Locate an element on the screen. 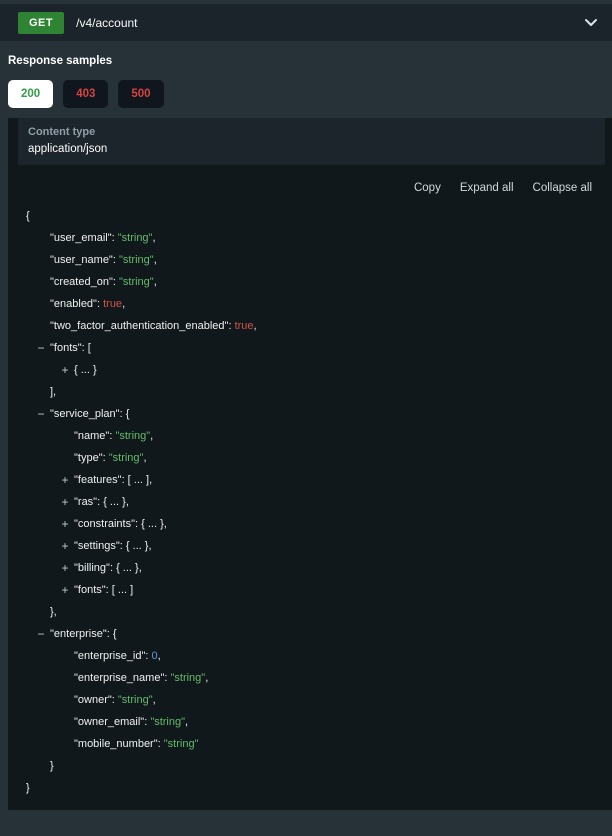  json-token-key: "billing" is located at coordinates (92, 568).